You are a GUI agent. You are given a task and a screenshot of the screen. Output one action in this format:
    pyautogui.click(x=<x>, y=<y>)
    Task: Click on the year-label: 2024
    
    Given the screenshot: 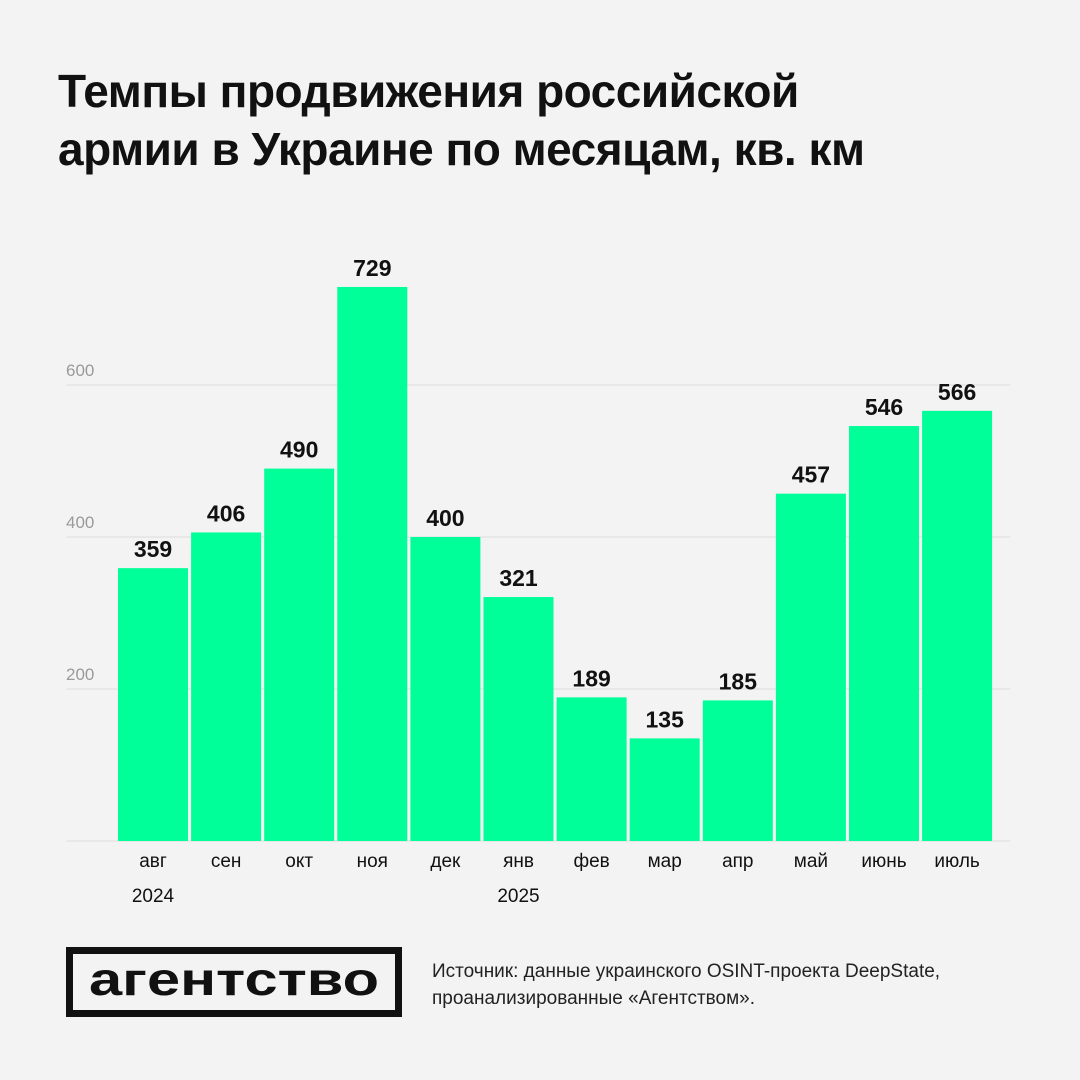 What is the action you would take?
    pyautogui.click(x=153, y=896)
    